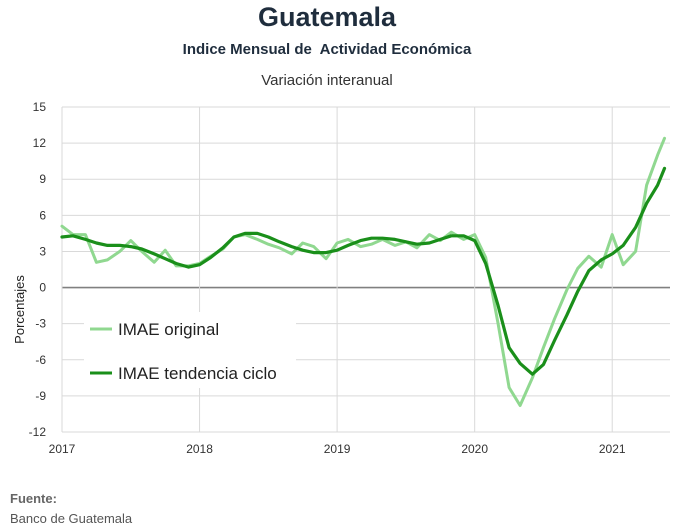 This screenshot has height=529, width=686. I want to click on x-tick-label: 2018, so click(199, 449).